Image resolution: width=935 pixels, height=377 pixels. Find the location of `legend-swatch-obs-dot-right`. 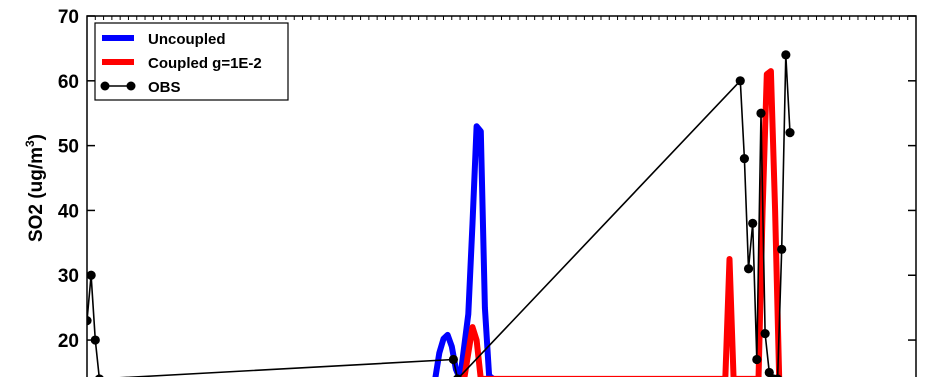

legend-swatch-obs-dot-right is located at coordinates (131, 86).